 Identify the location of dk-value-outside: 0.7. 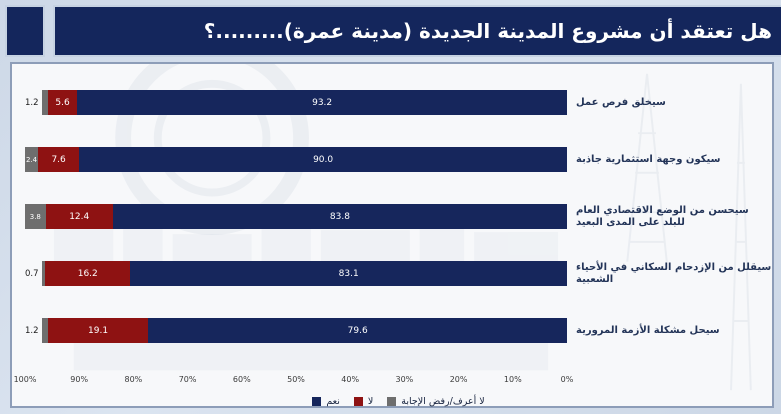
(32, 273).